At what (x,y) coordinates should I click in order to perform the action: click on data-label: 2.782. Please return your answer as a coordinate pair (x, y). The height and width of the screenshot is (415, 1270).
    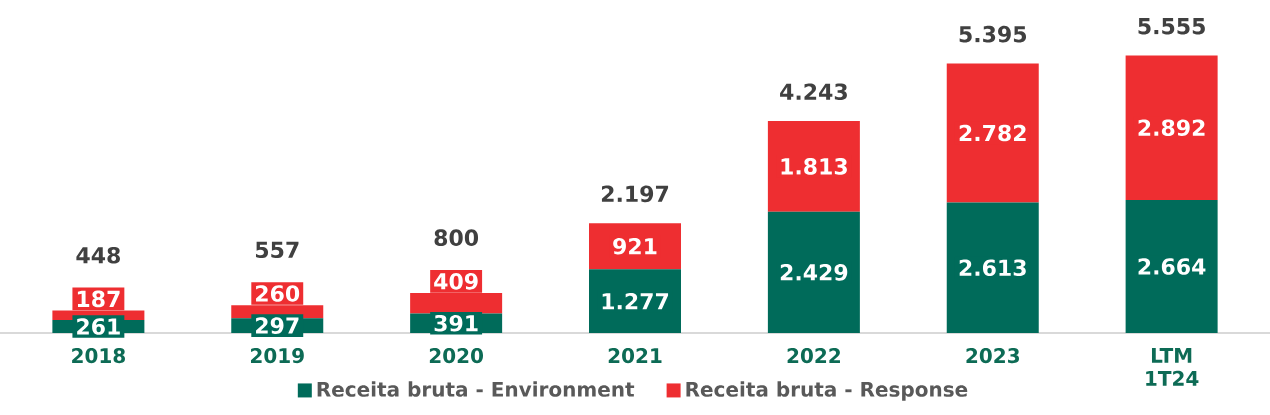
    Looking at the image, I should click on (992, 133).